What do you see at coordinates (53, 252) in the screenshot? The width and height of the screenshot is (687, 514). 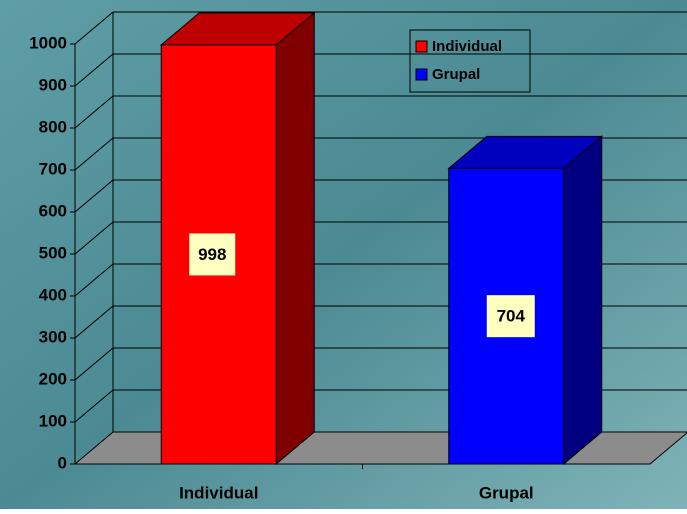 I see `y-tick-label: 500` at bounding box center [53, 252].